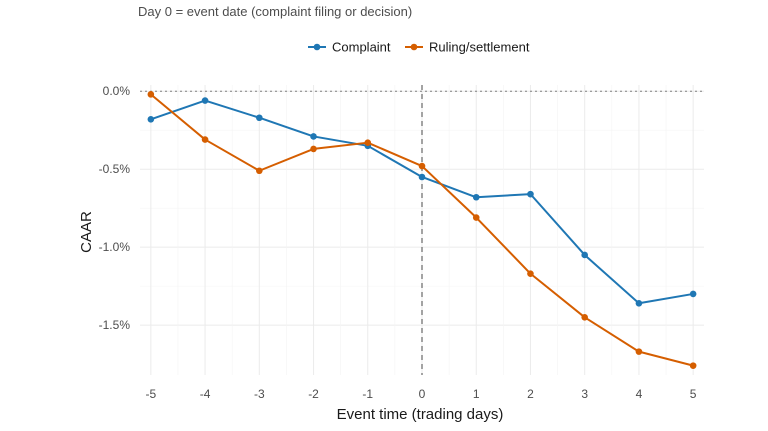 This screenshot has width=768, height=431. Describe the element at coordinates (115, 208) in the screenshot. I see `y-axis-ticks: 0.0% -0.5% -1.0% -1.5%` at that location.